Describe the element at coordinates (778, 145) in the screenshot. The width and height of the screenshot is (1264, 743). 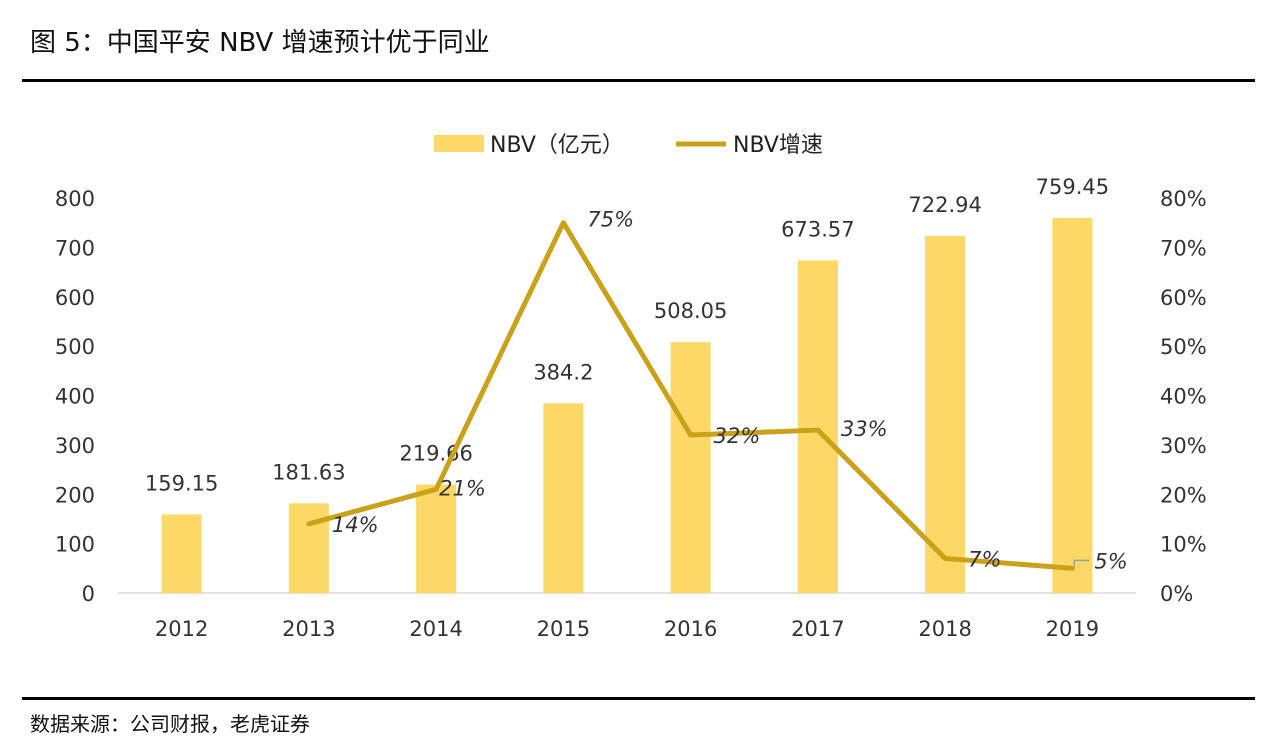
I see `legend-label-line: NBV增速` at that location.